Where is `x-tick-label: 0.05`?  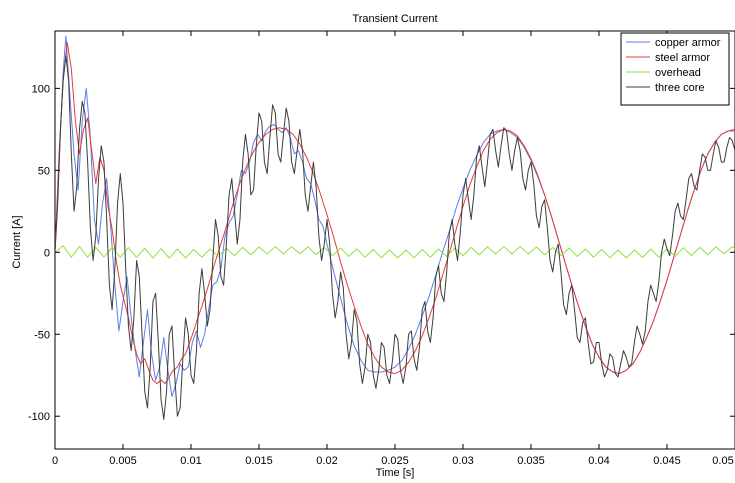 x-tick-label: 0.05 is located at coordinates (722, 461).